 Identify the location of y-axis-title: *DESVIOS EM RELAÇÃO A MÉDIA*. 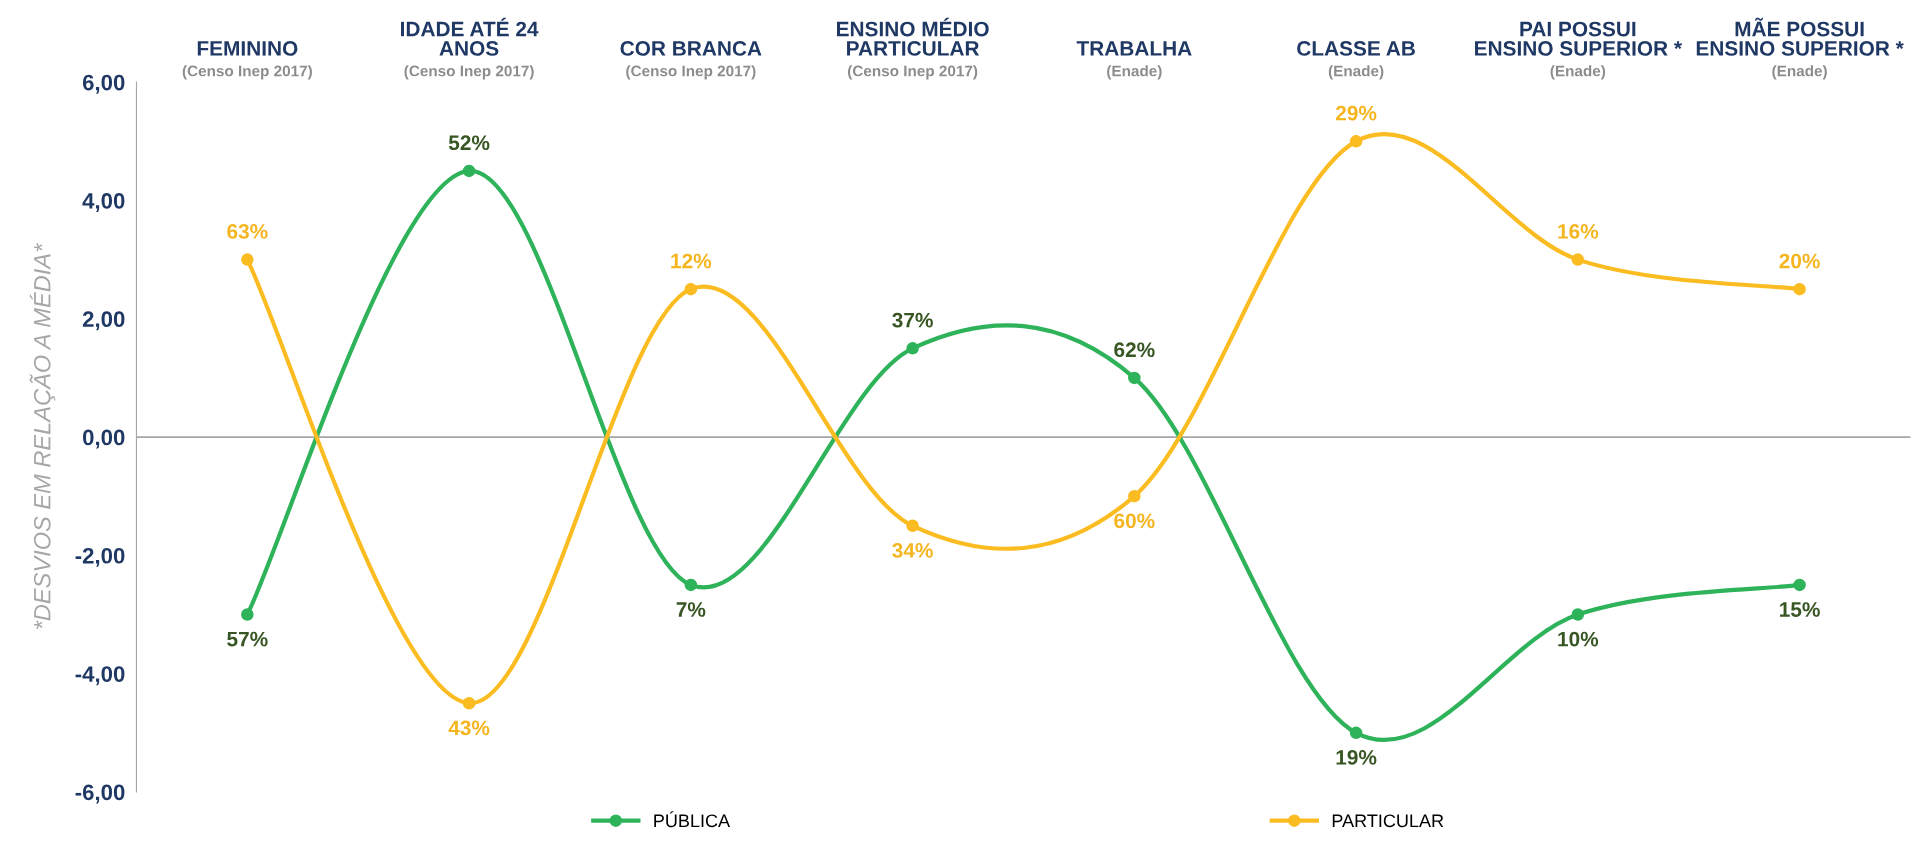
(42, 436).